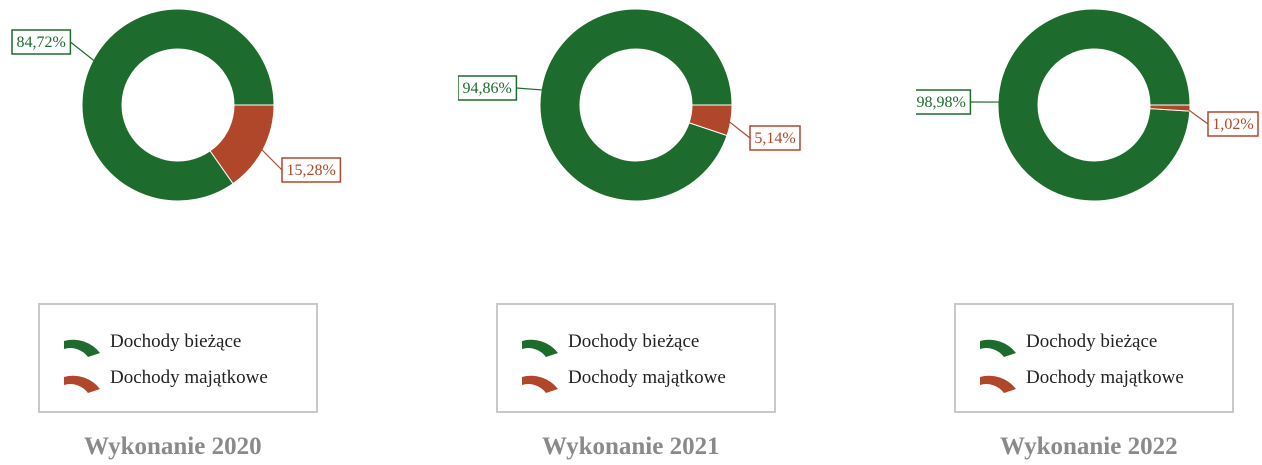 The image size is (1262, 465). Describe the element at coordinates (178, 358) in the screenshot. I see `legend-2020: Dochody bieżące Dochody majątkowe` at that location.